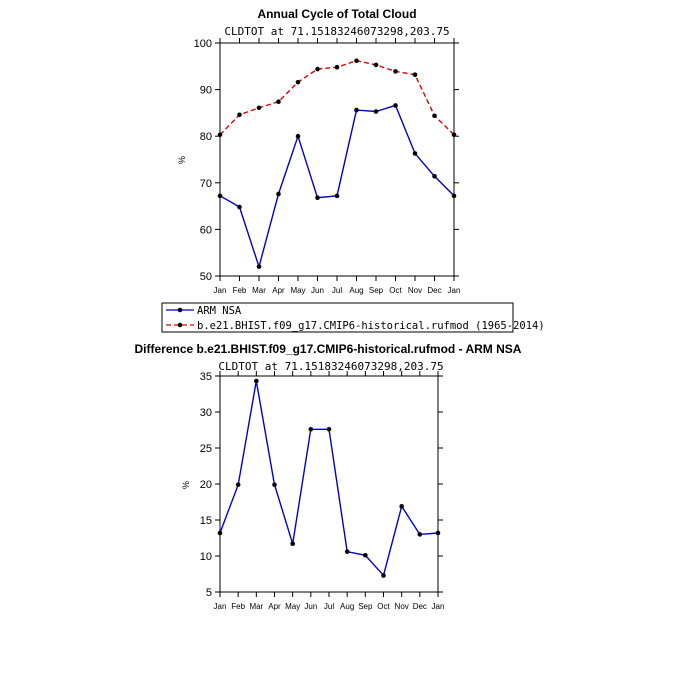 The width and height of the screenshot is (675, 675). What do you see at coordinates (203, 44) in the screenshot?
I see `y-tick-label: 100` at bounding box center [203, 44].